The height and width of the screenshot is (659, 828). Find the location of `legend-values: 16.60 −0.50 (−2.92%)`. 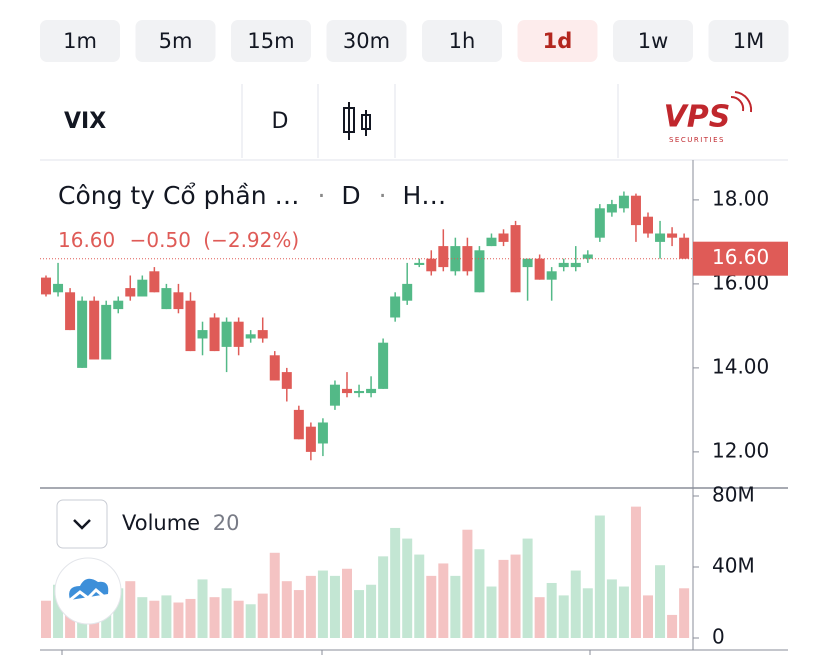

legend-values: 16.60 −0.50 (−2.92%) is located at coordinates (178, 240).